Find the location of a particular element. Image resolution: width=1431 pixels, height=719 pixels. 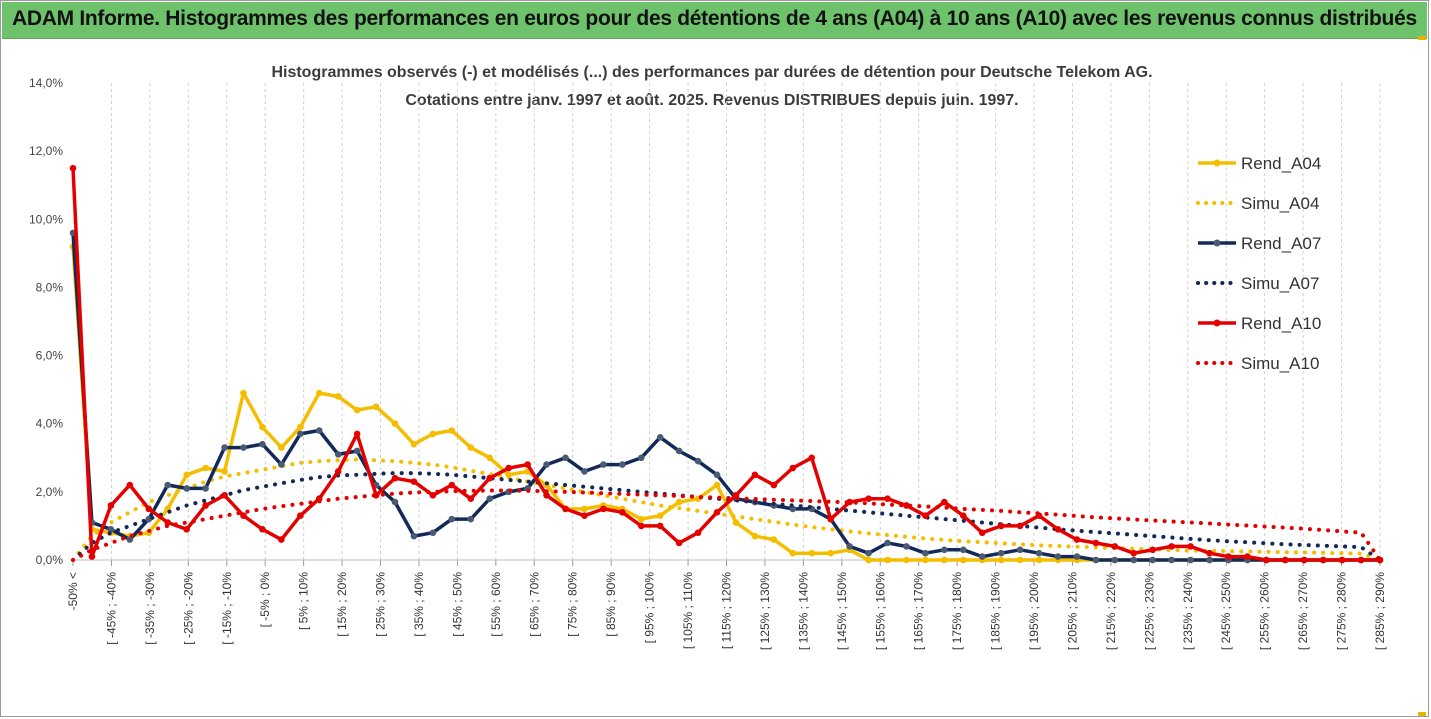

x-tick-label: [ 105% ; 110% is located at coordinates (688, 610).